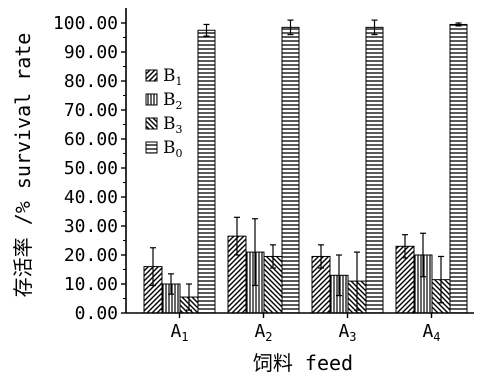 The image size is (479, 378). What do you see at coordinates (173, 149) in the screenshot?
I see `legend-label-b0: B0` at bounding box center [173, 149].